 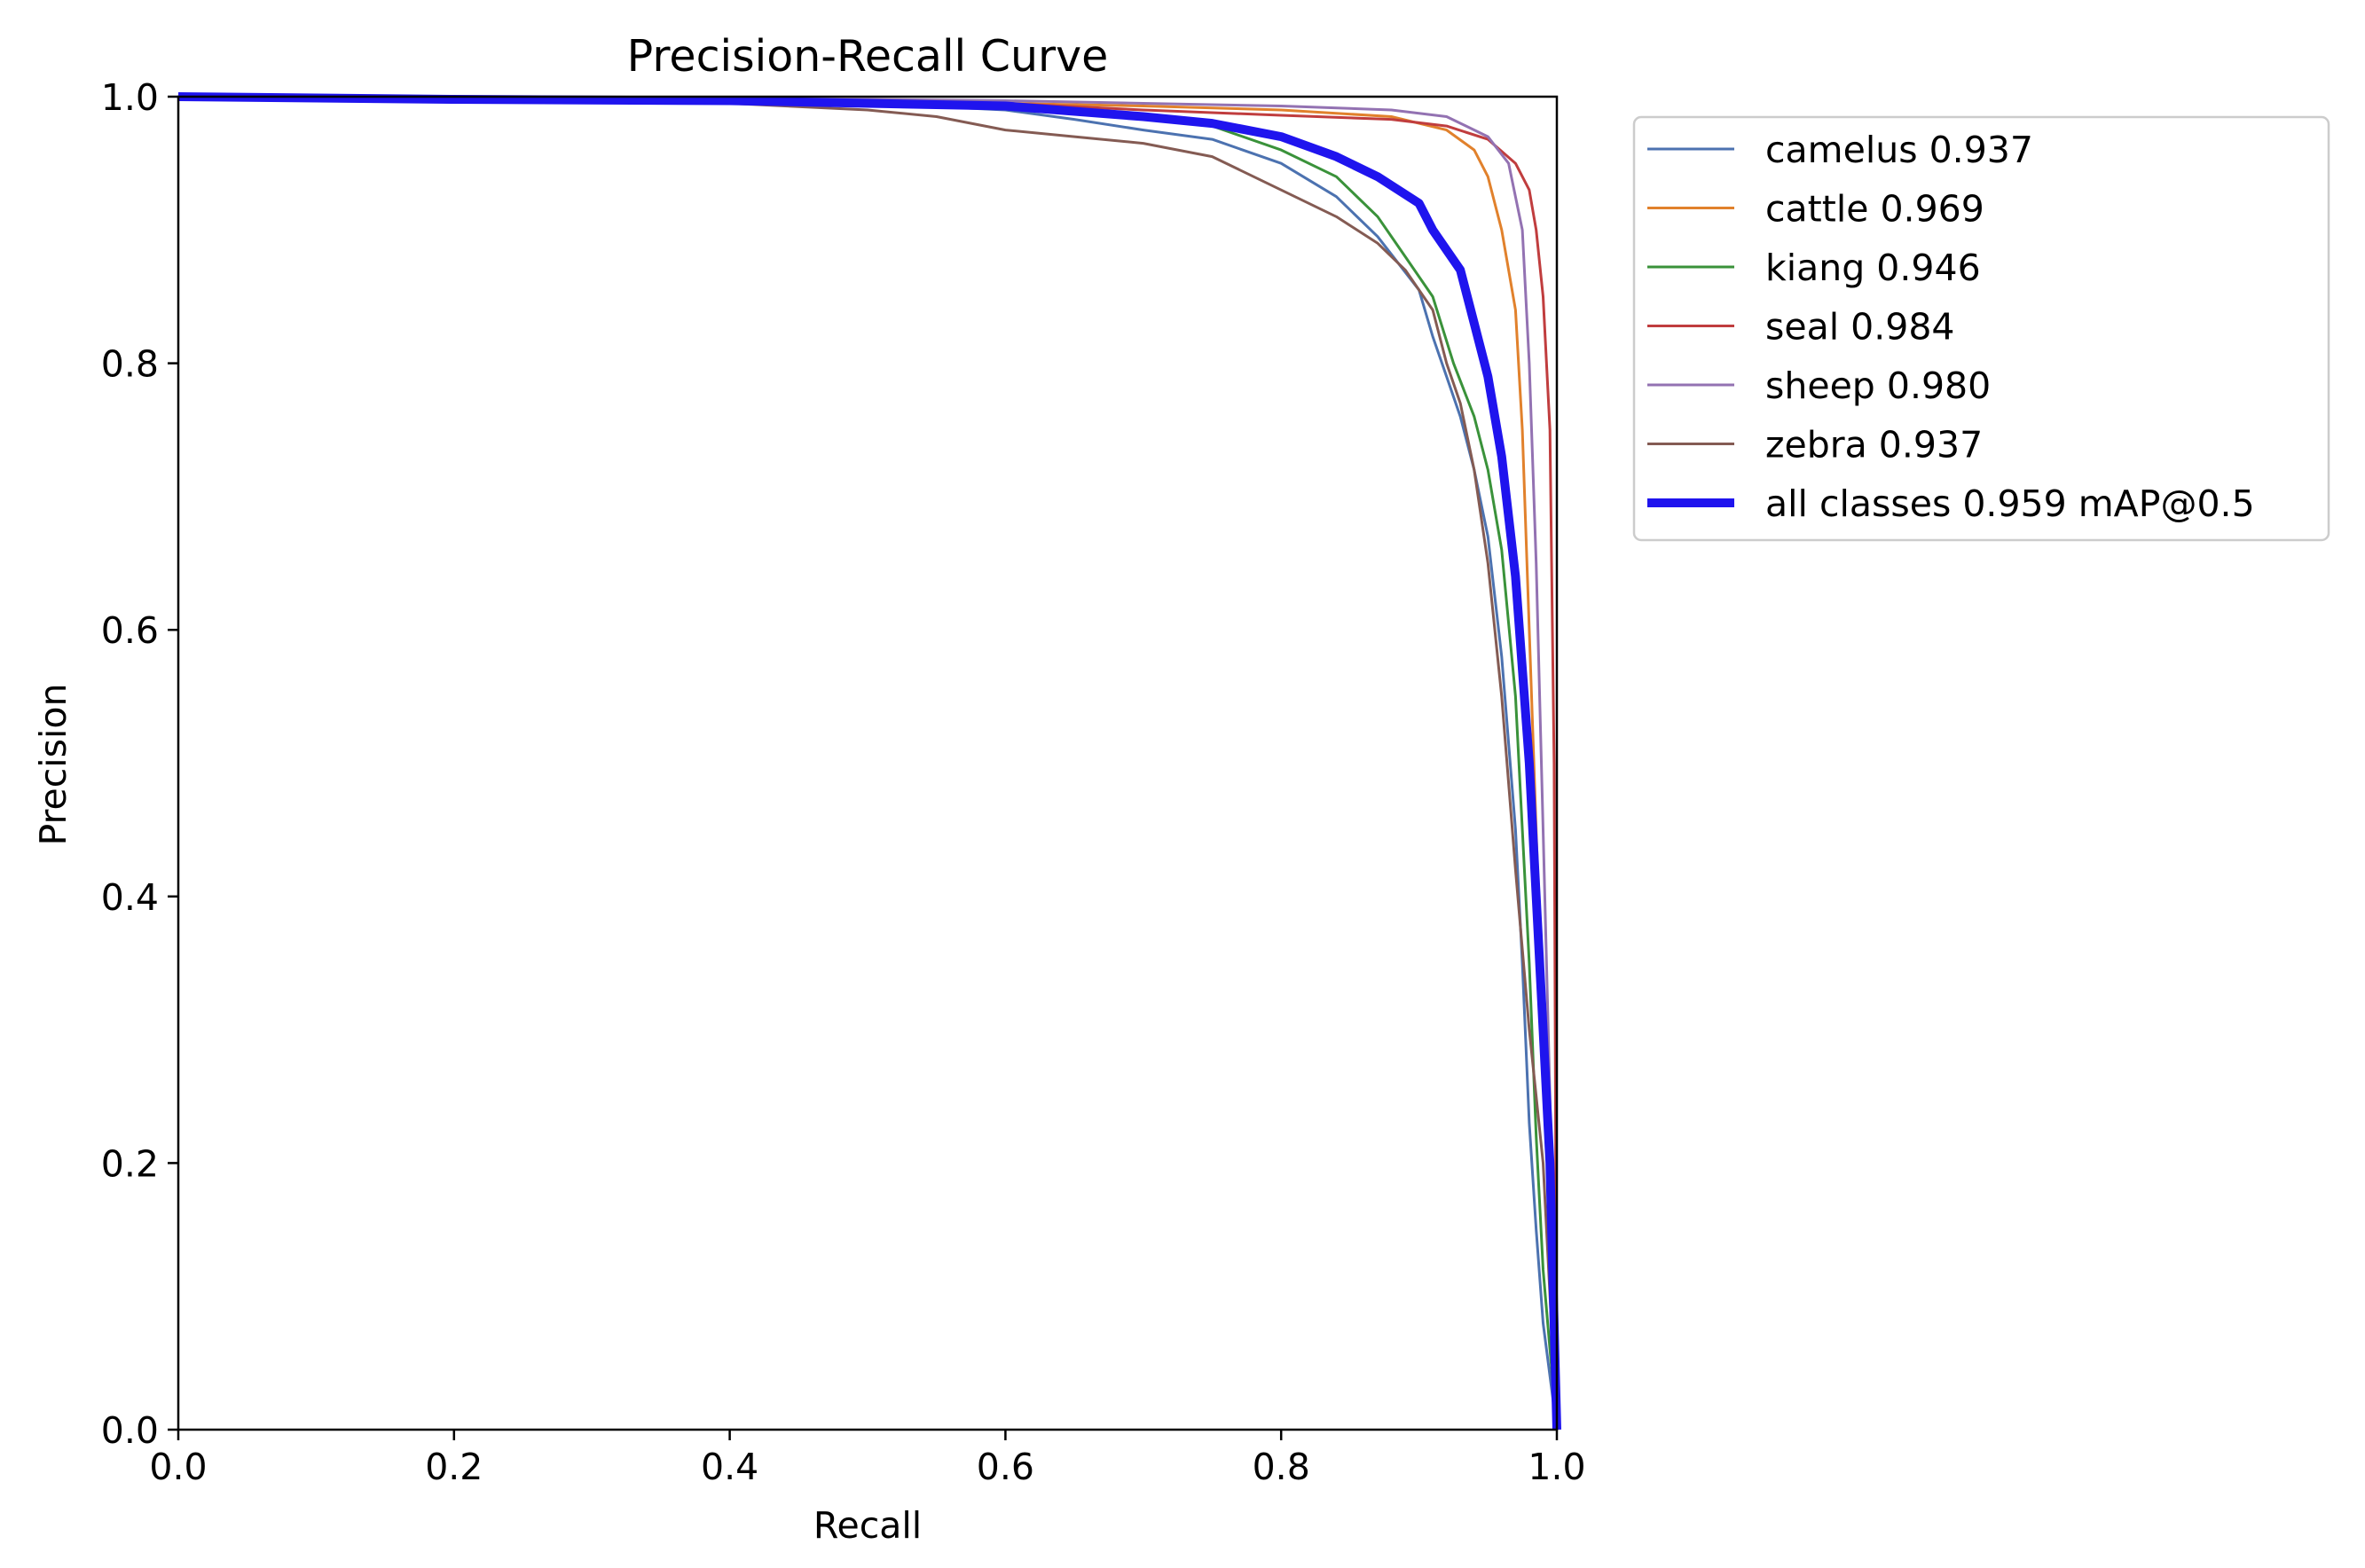 I want to click on y-axis-ticks: 0.0 0.2 0.4 0.6 0.8 1.0, so click(x=139, y=764).